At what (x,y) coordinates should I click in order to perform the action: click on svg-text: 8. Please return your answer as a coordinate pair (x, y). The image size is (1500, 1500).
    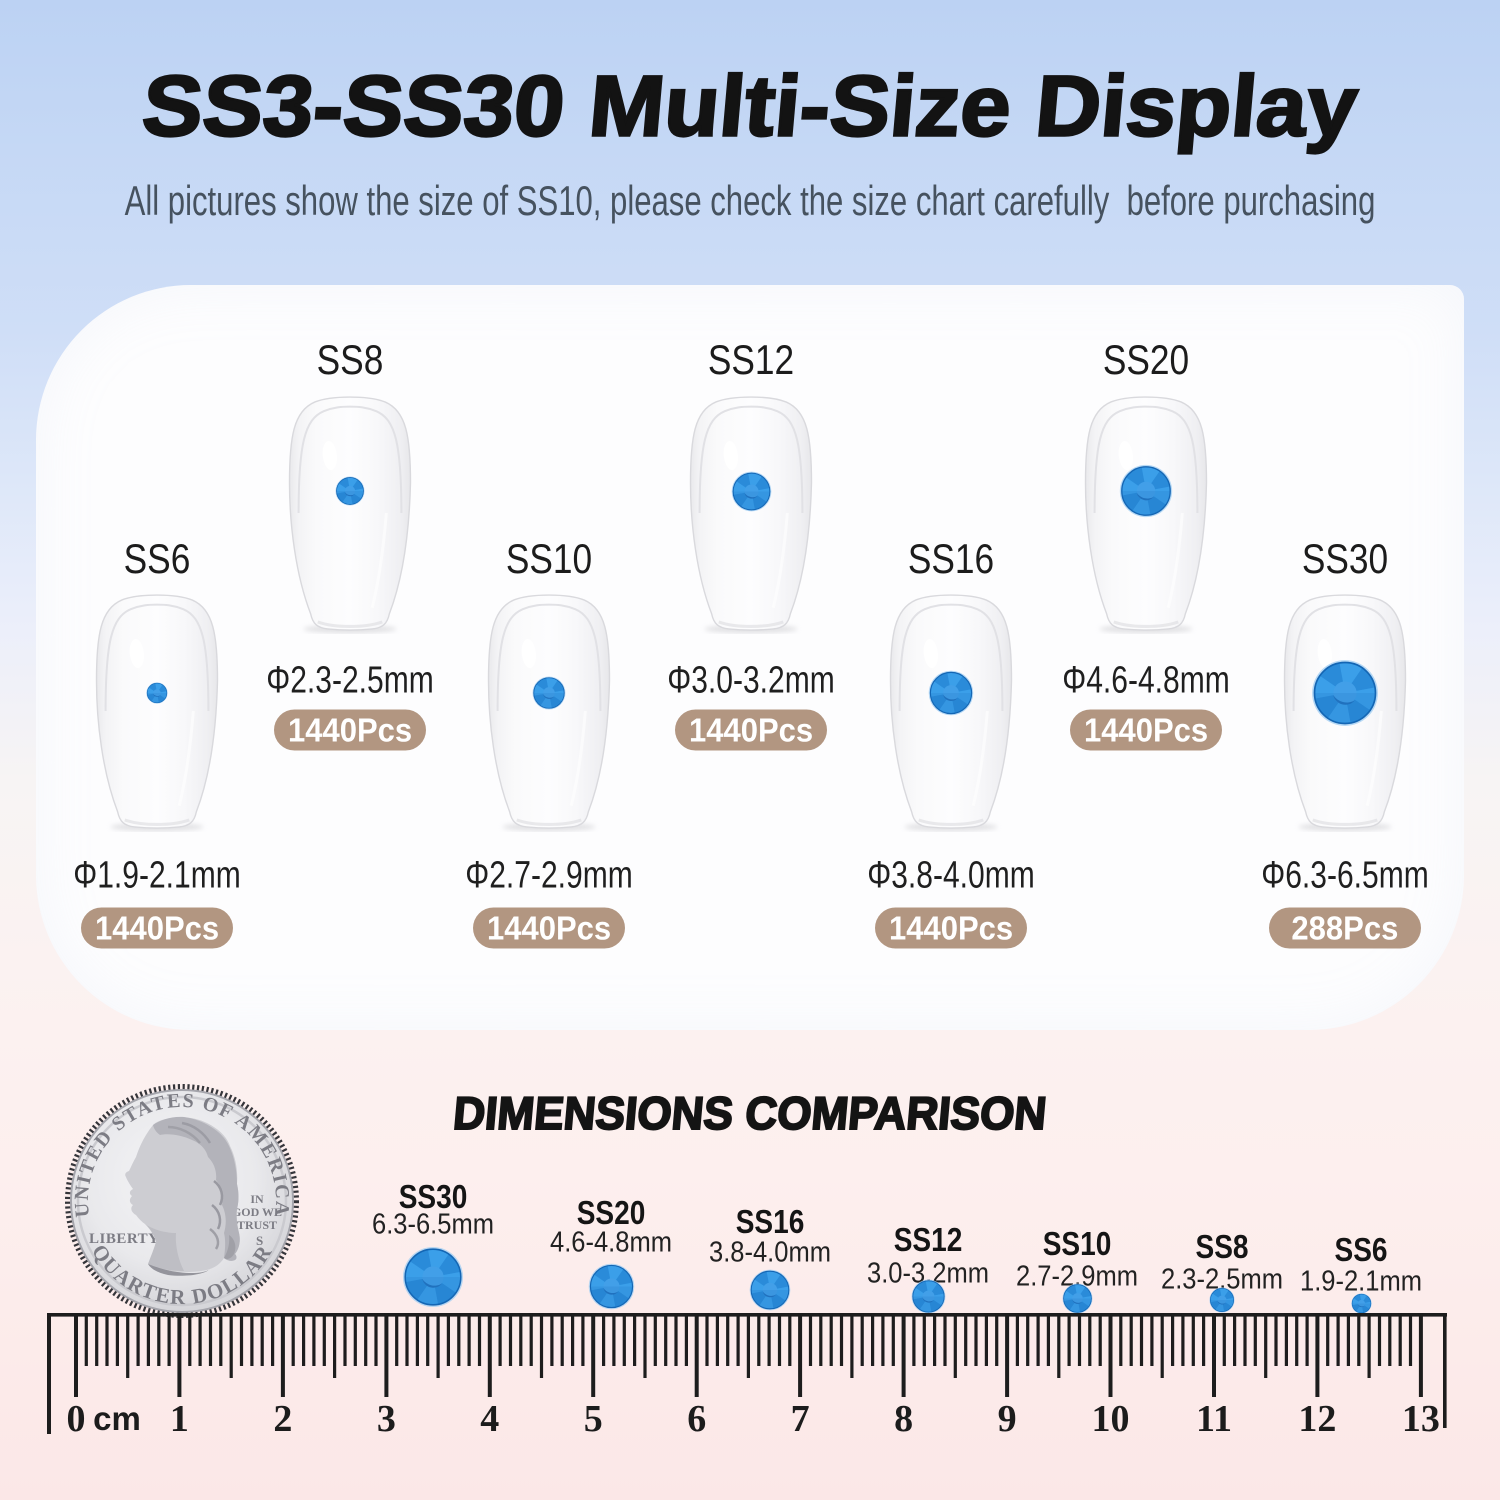
    Looking at the image, I should click on (903, 1419).